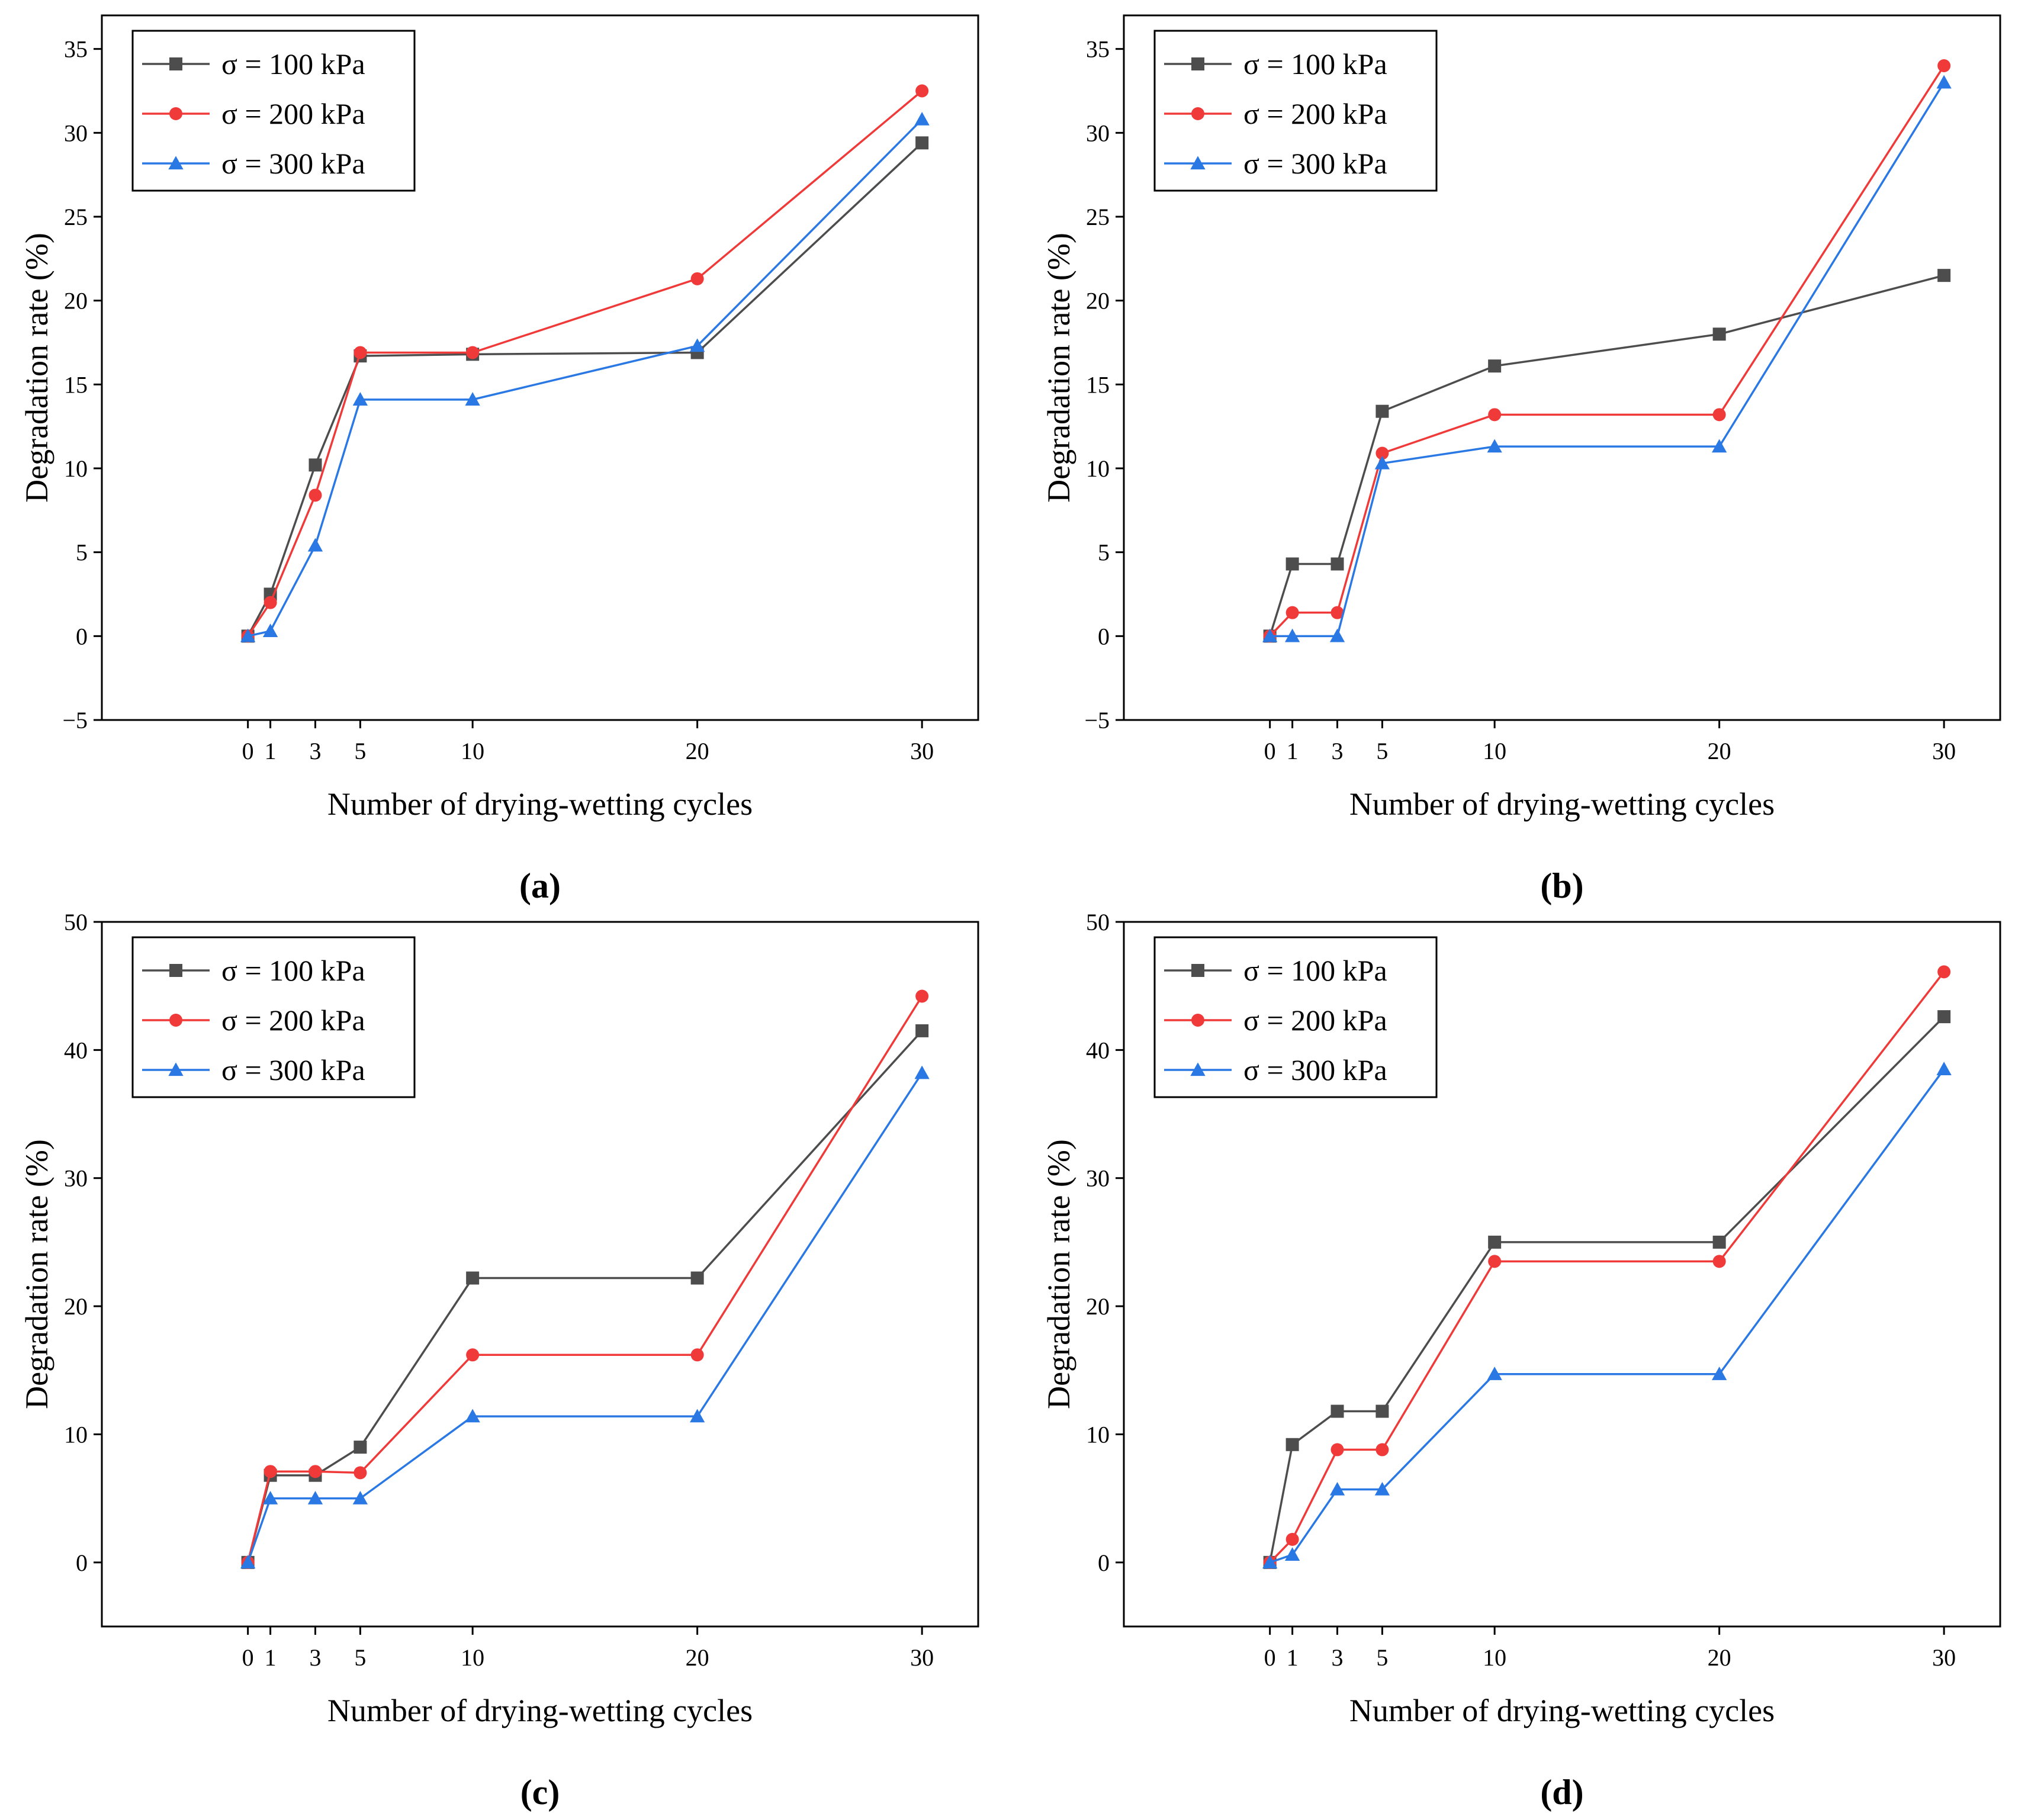 This screenshot has height=1813, width=2044. I want to click on y-tick-label: 50, so click(76, 923).